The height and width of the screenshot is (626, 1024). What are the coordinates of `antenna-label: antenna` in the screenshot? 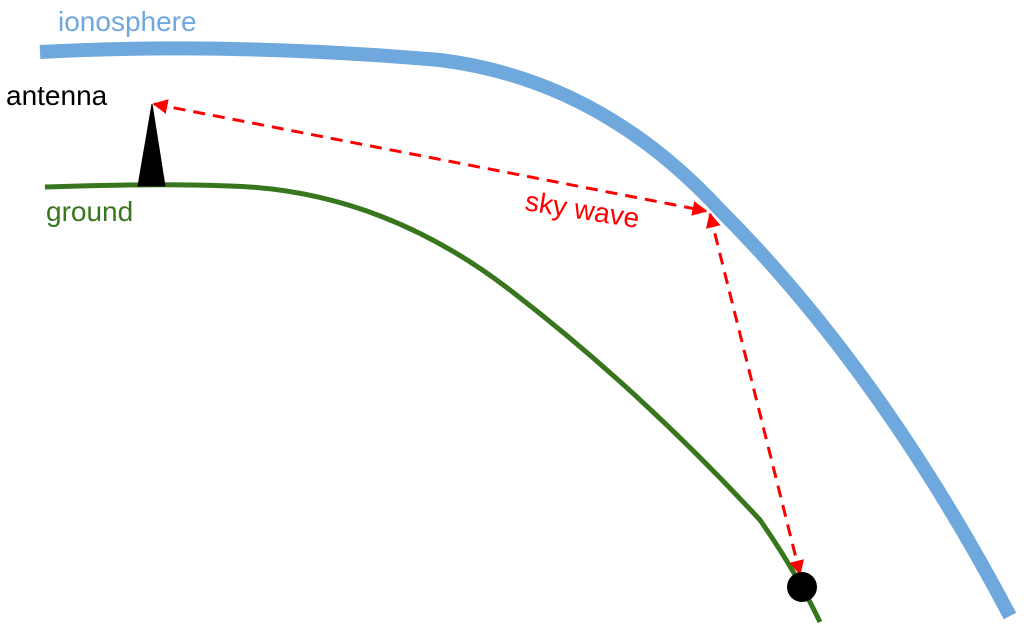 It's located at (57, 95).